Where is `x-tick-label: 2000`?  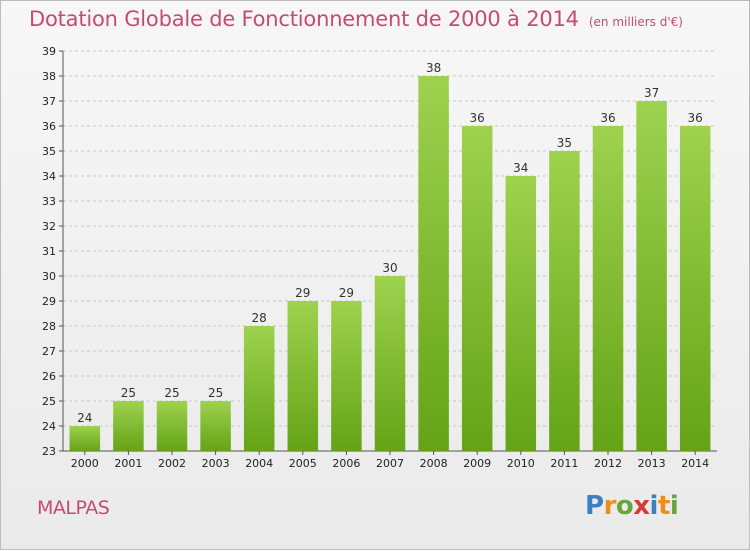 x-tick-label: 2000 is located at coordinates (85, 463).